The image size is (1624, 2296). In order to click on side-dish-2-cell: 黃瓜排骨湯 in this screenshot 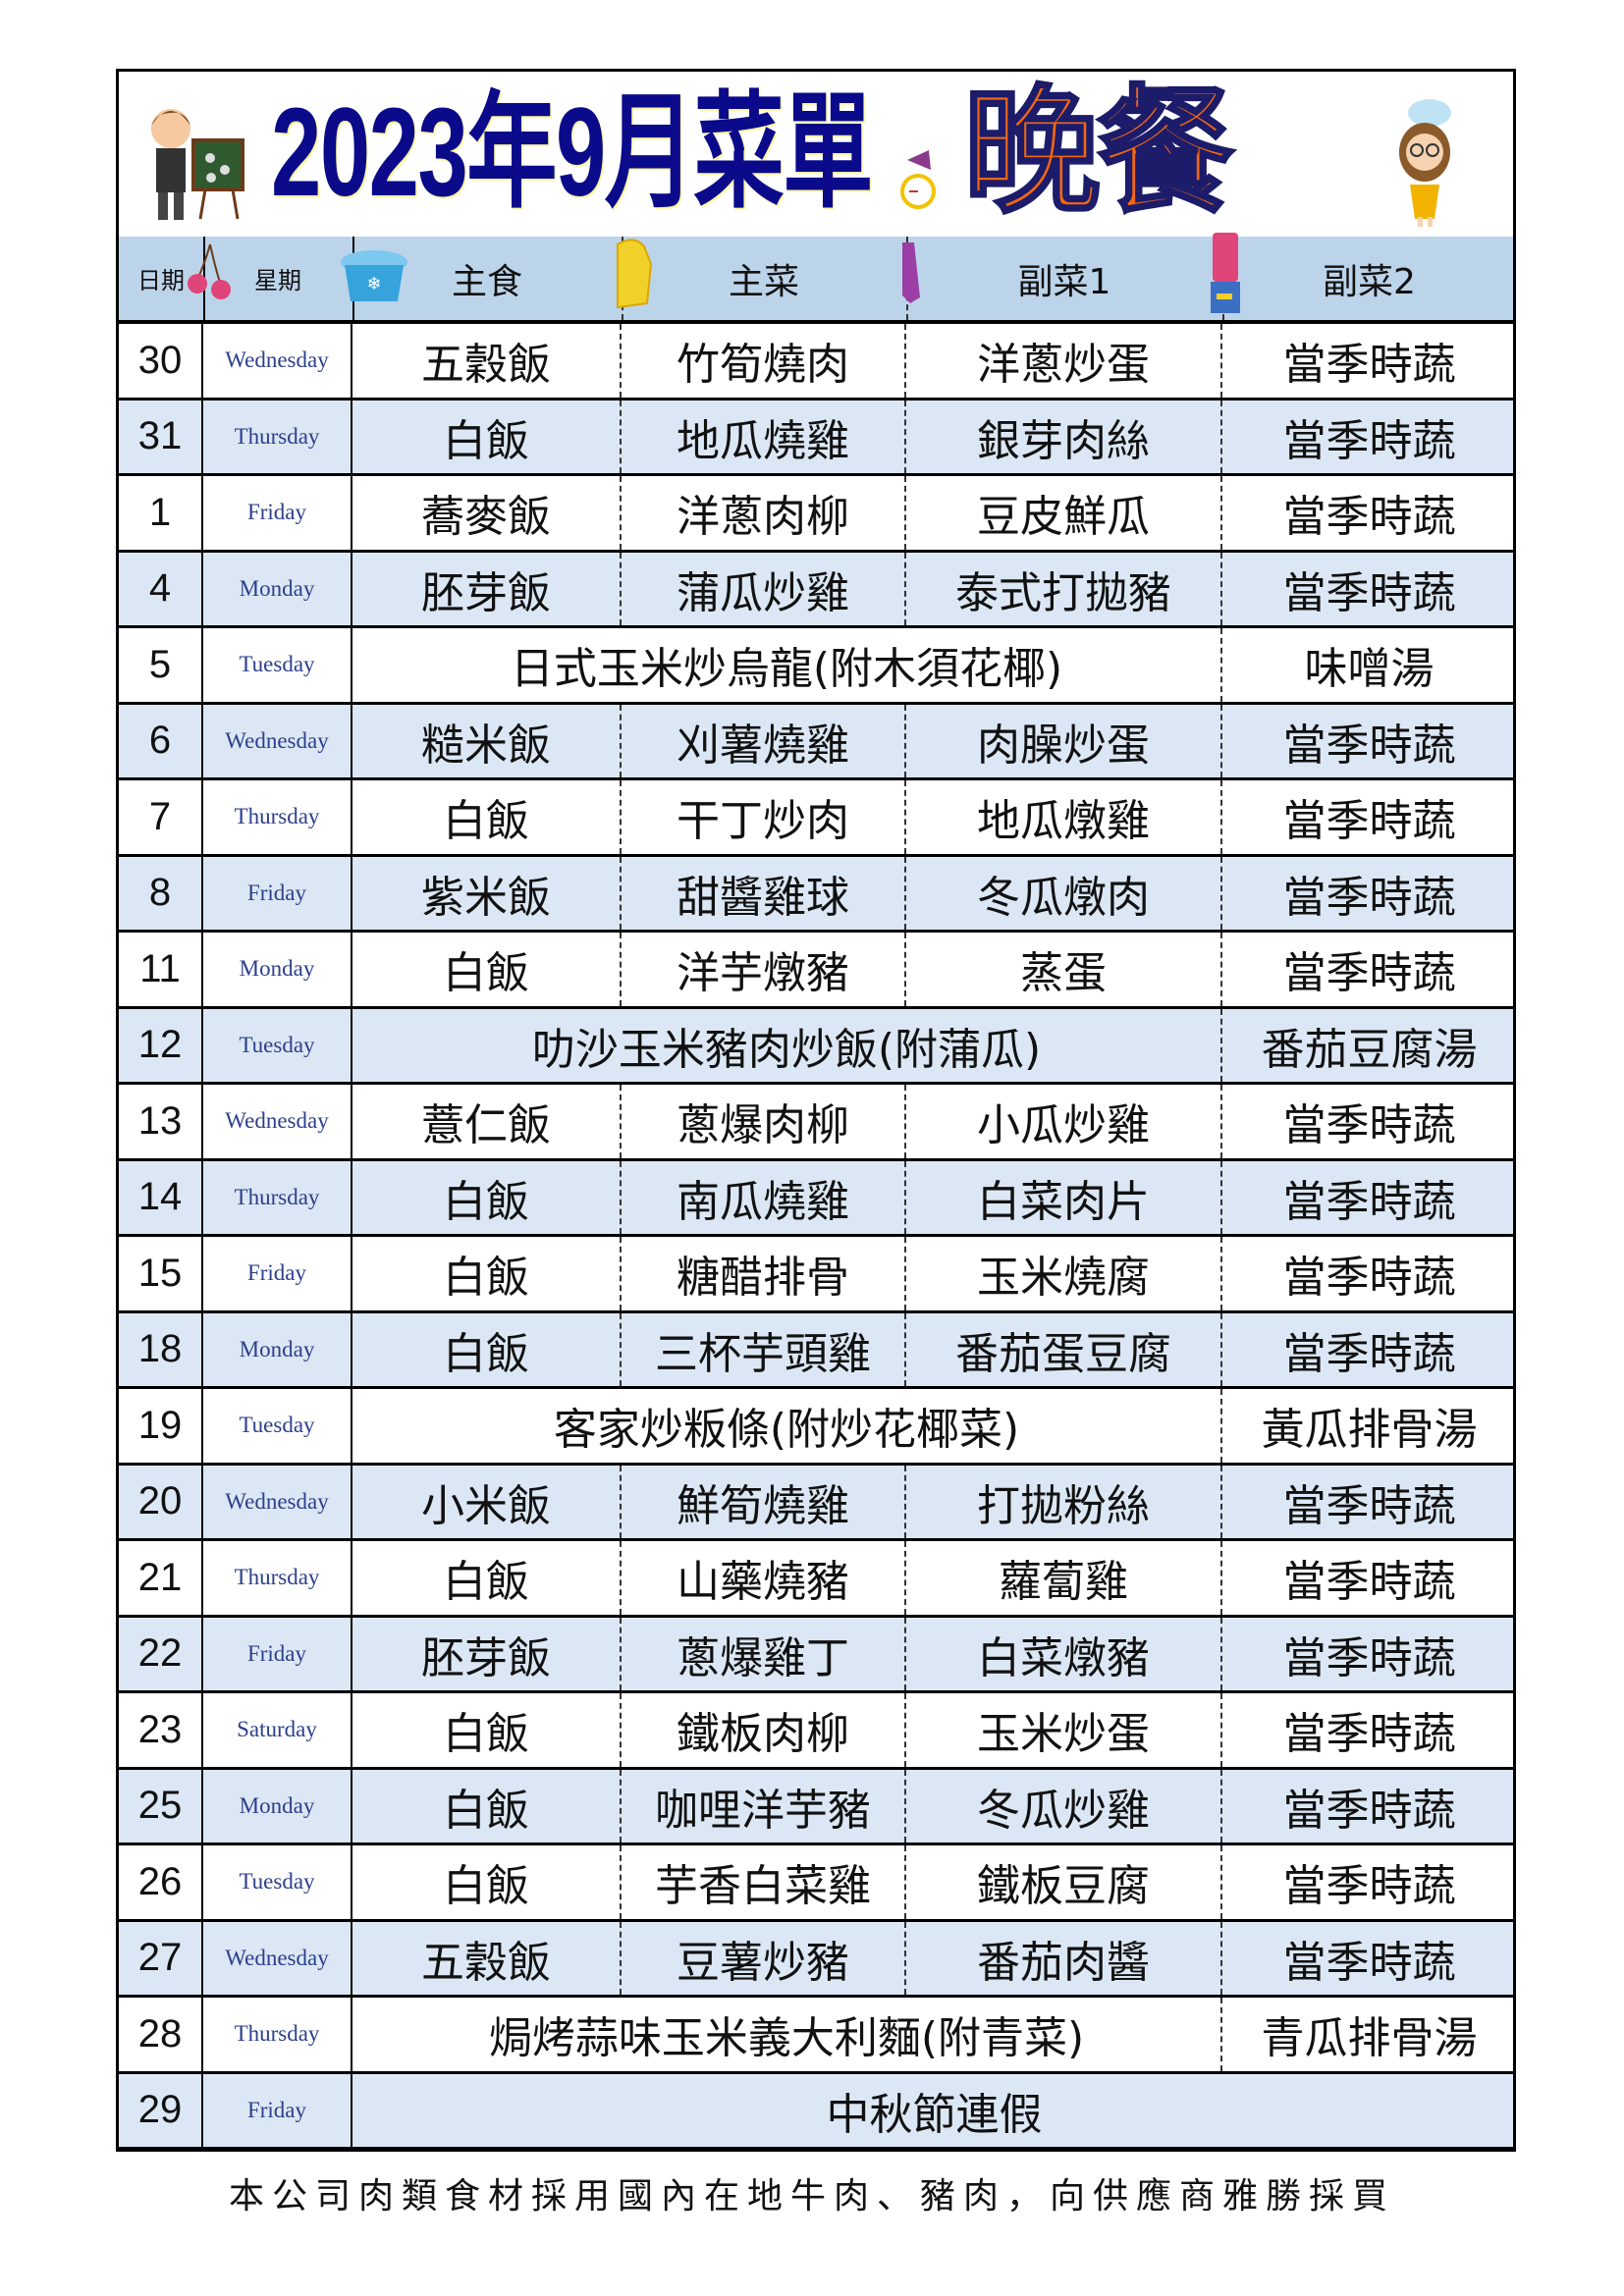, I will do `click(1369, 1430)`.